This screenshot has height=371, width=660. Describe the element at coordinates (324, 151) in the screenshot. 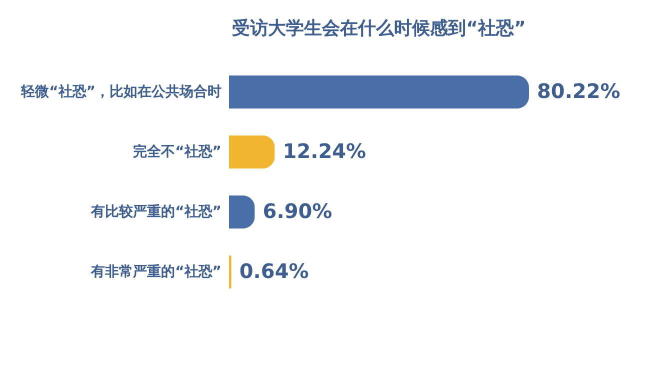

I see `data-label: 12.24%` at that location.